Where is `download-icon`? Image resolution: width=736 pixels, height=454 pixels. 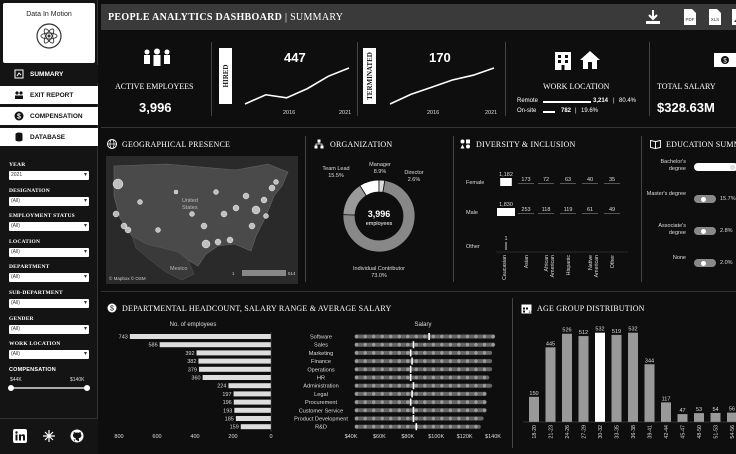
download-icon is located at coordinates (653, 17).